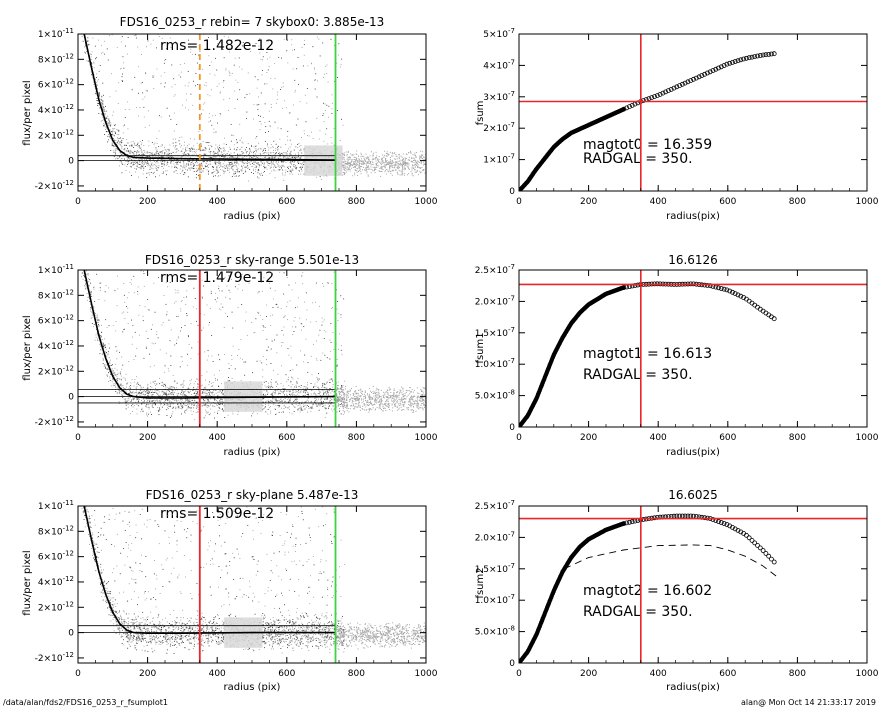 The height and width of the screenshot is (708, 885). What do you see at coordinates (495, 35) in the screenshot?
I see `y-tick-mantissa: 5×10` at bounding box center [495, 35].